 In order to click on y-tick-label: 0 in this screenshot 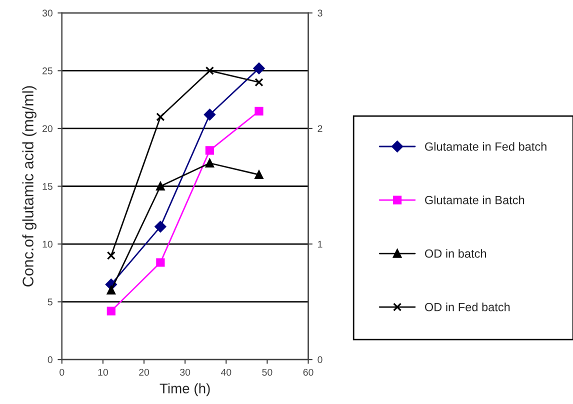, I will do `click(50, 360)`.